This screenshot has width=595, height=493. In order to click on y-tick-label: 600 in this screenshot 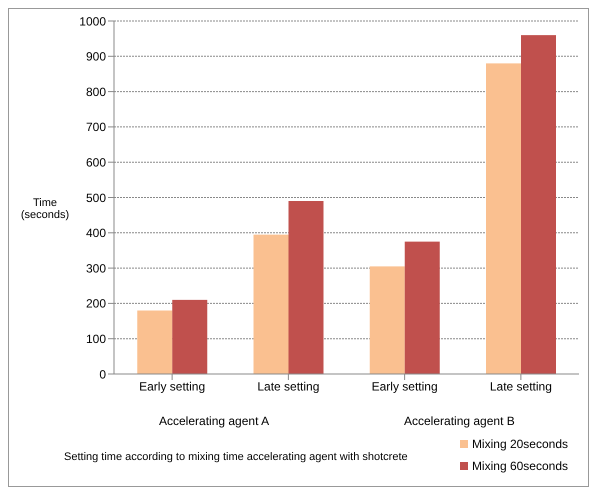, I will do `click(96, 162)`.